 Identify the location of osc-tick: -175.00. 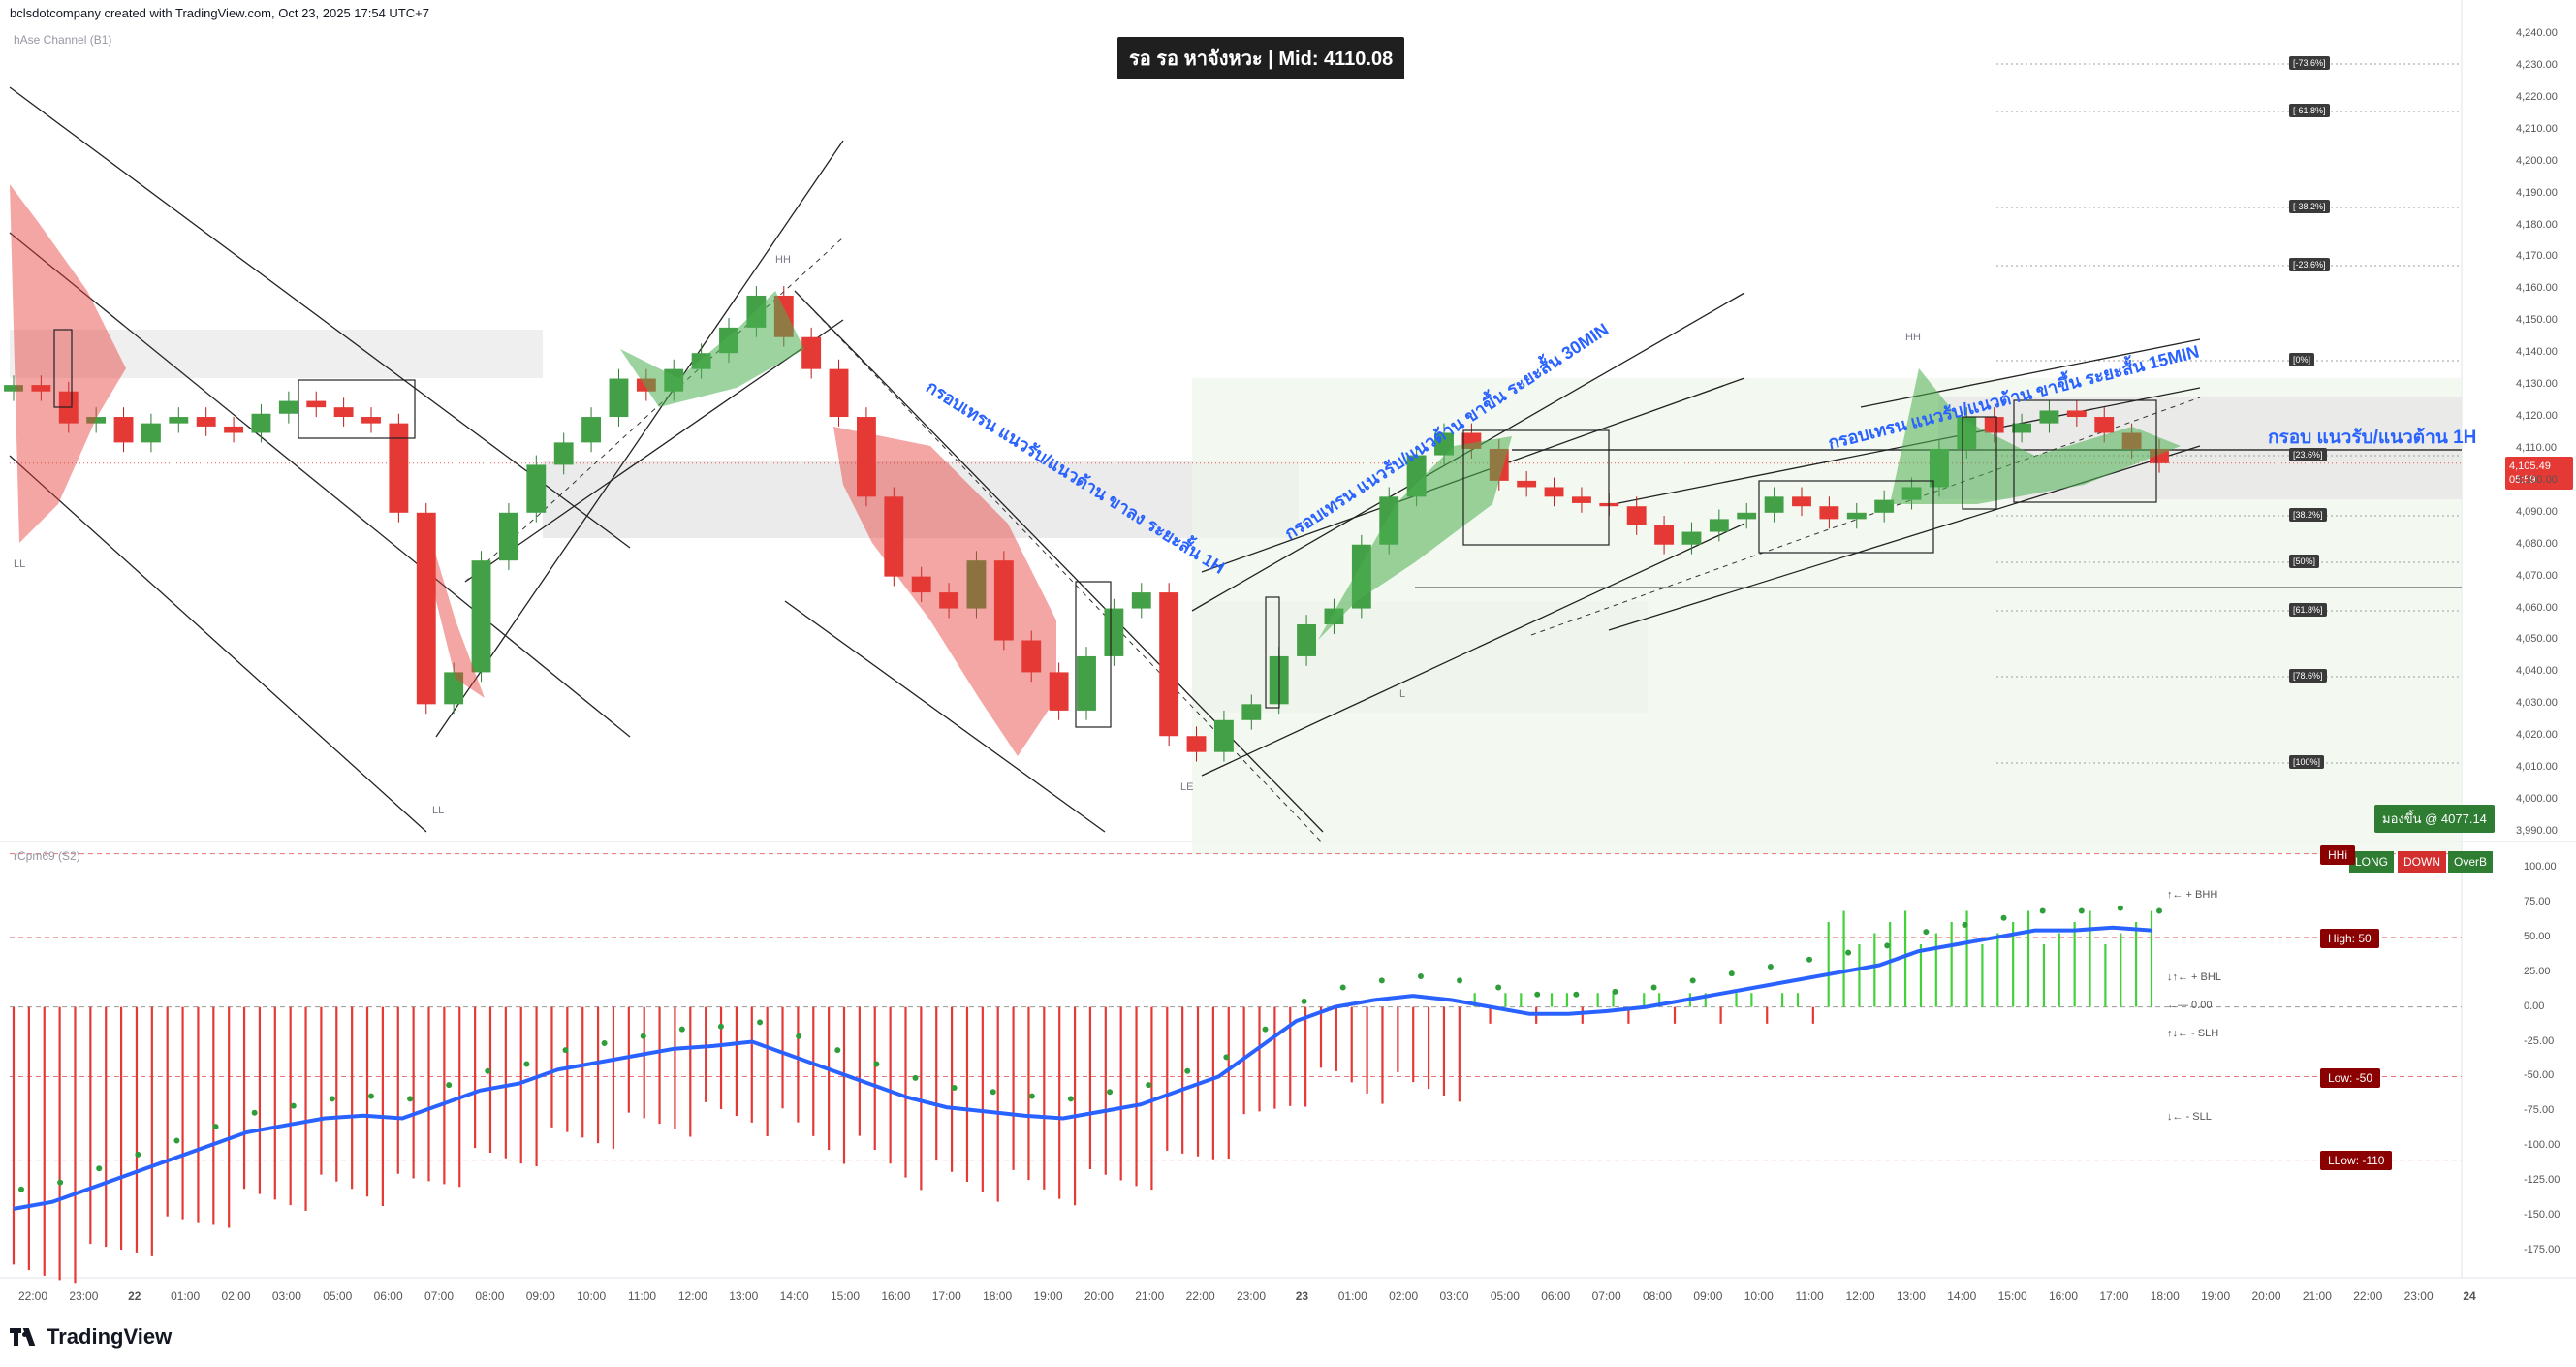
(2542, 1250).